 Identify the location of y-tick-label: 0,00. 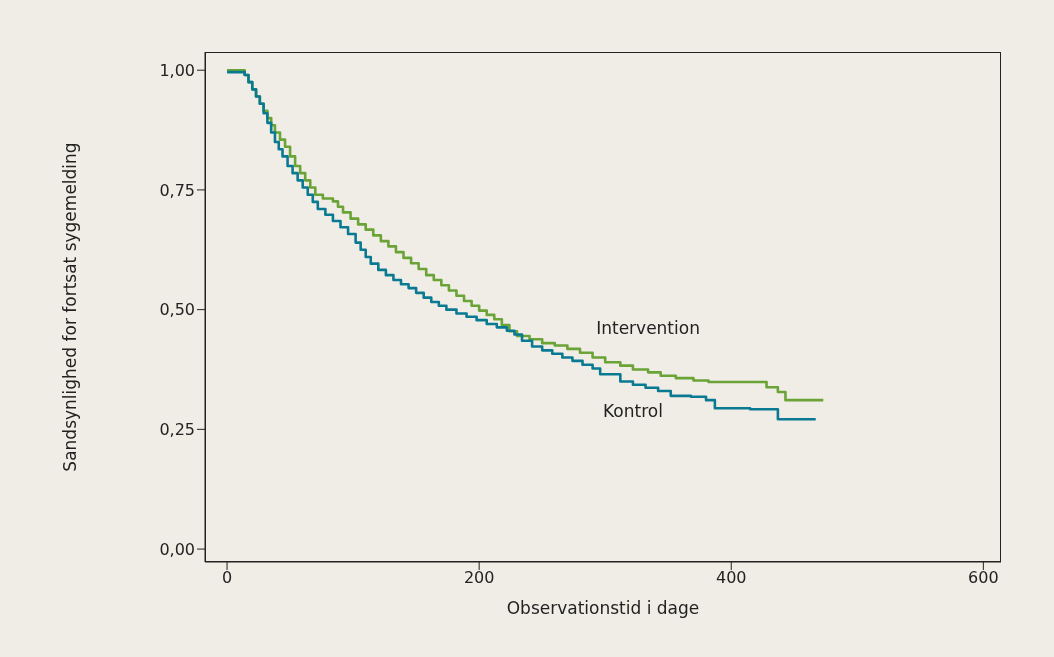
(177, 549).